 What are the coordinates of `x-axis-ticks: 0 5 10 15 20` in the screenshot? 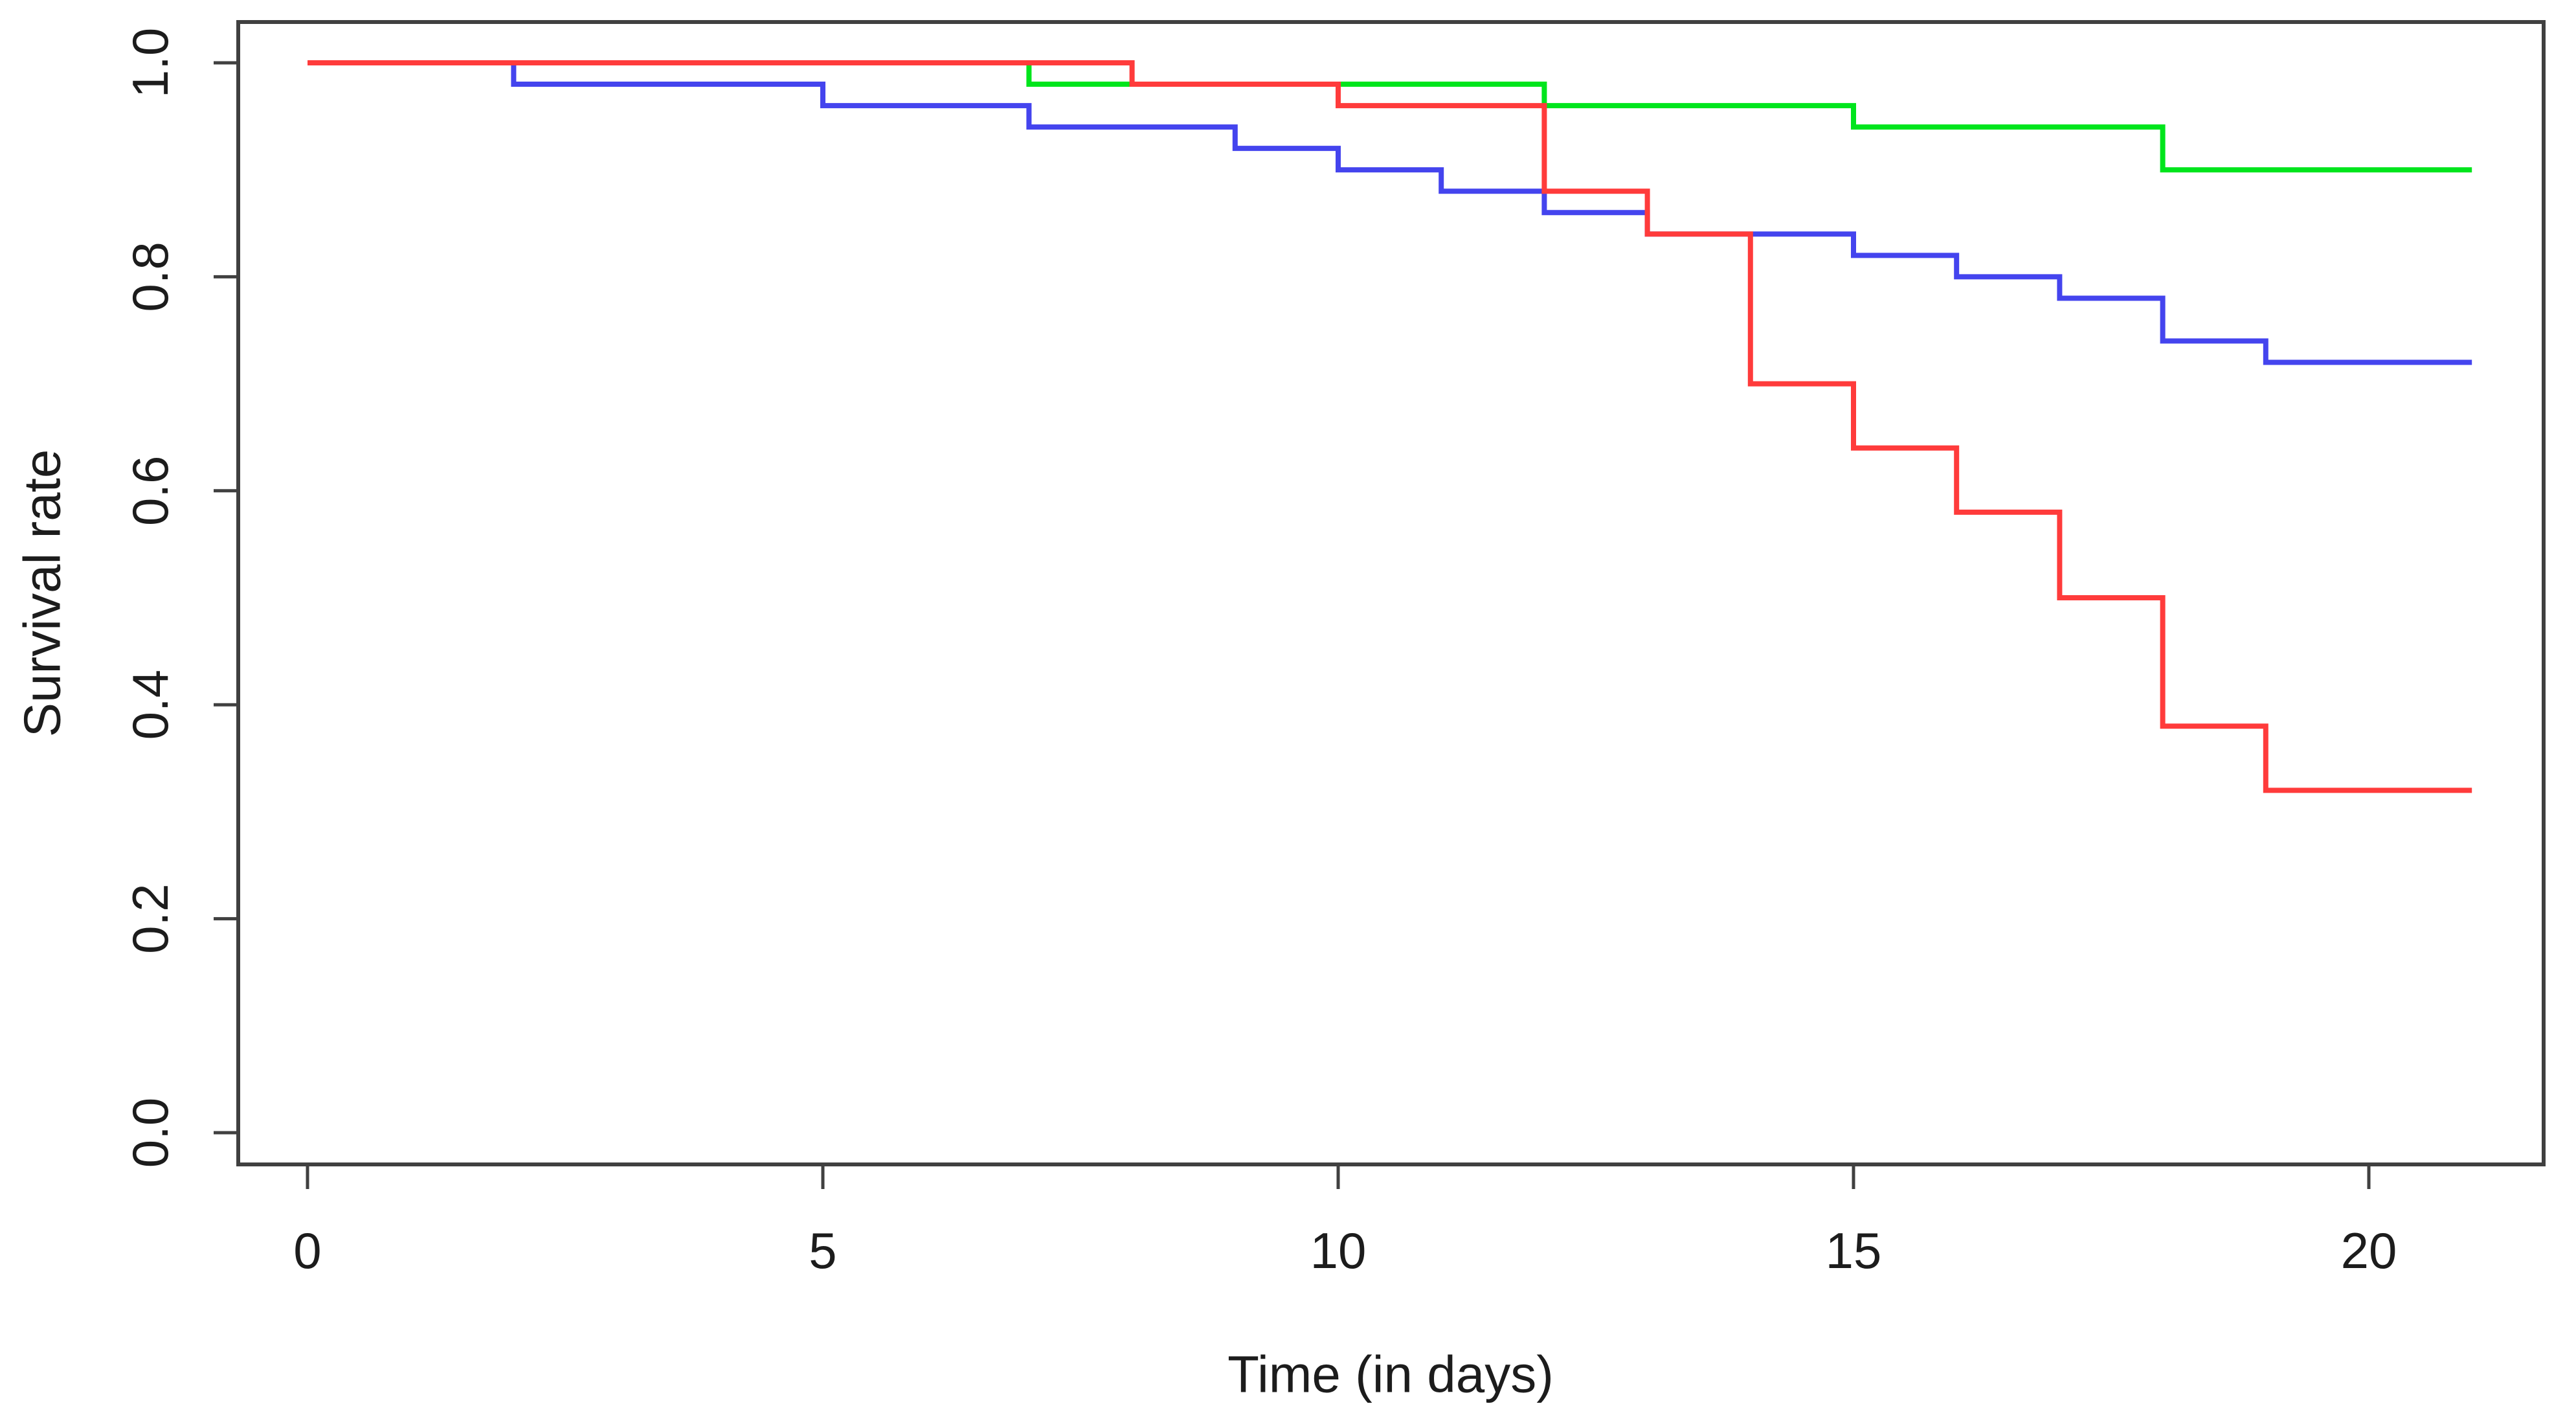 It's located at (1345, 1222).